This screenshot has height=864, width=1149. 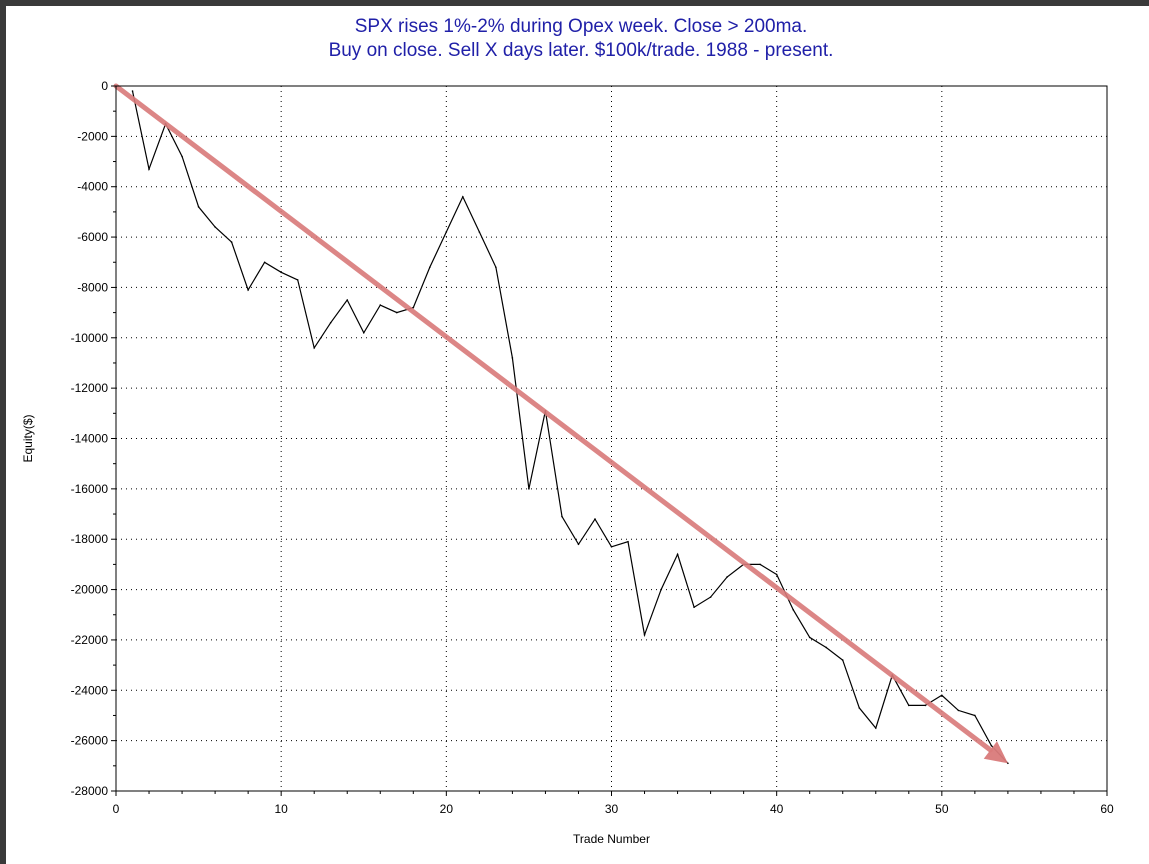 What do you see at coordinates (942, 809) in the screenshot?
I see `x-tick-label: 50` at bounding box center [942, 809].